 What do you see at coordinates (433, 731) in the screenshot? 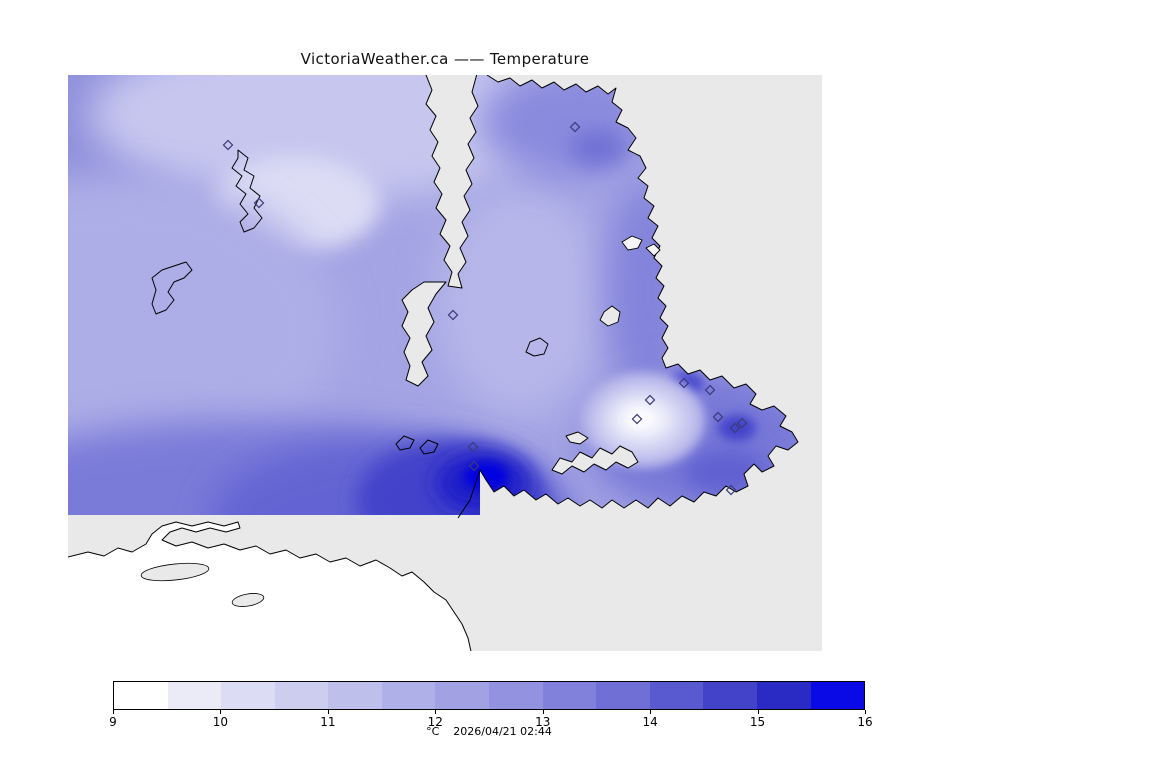
I see `colorbar-unit-label: °C` at bounding box center [433, 731].